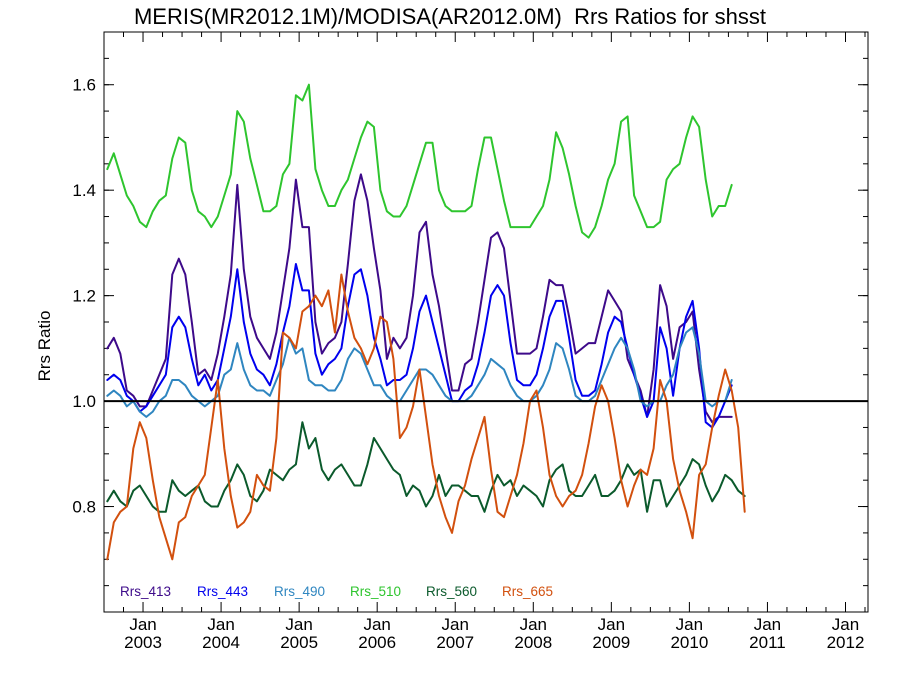 The image size is (900, 675). What do you see at coordinates (689, 642) in the screenshot?
I see `x-tick-year-label: 2010` at bounding box center [689, 642].